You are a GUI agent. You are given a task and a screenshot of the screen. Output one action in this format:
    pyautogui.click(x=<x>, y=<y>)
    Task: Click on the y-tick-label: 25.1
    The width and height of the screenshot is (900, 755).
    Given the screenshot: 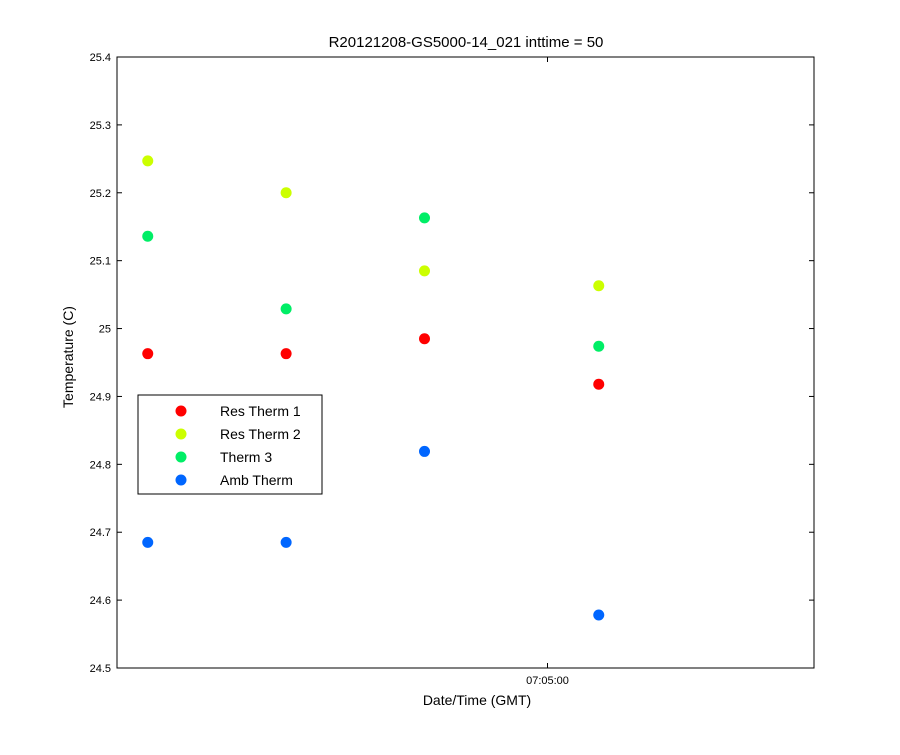 What is the action you would take?
    pyautogui.click(x=100, y=262)
    